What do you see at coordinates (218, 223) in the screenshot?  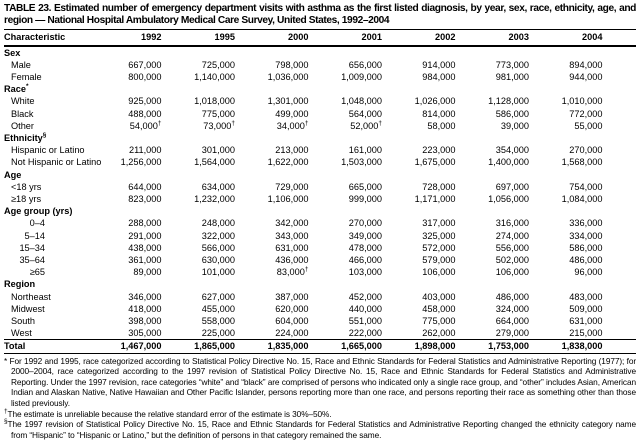 I see `value-cell: 248,000` at bounding box center [218, 223].